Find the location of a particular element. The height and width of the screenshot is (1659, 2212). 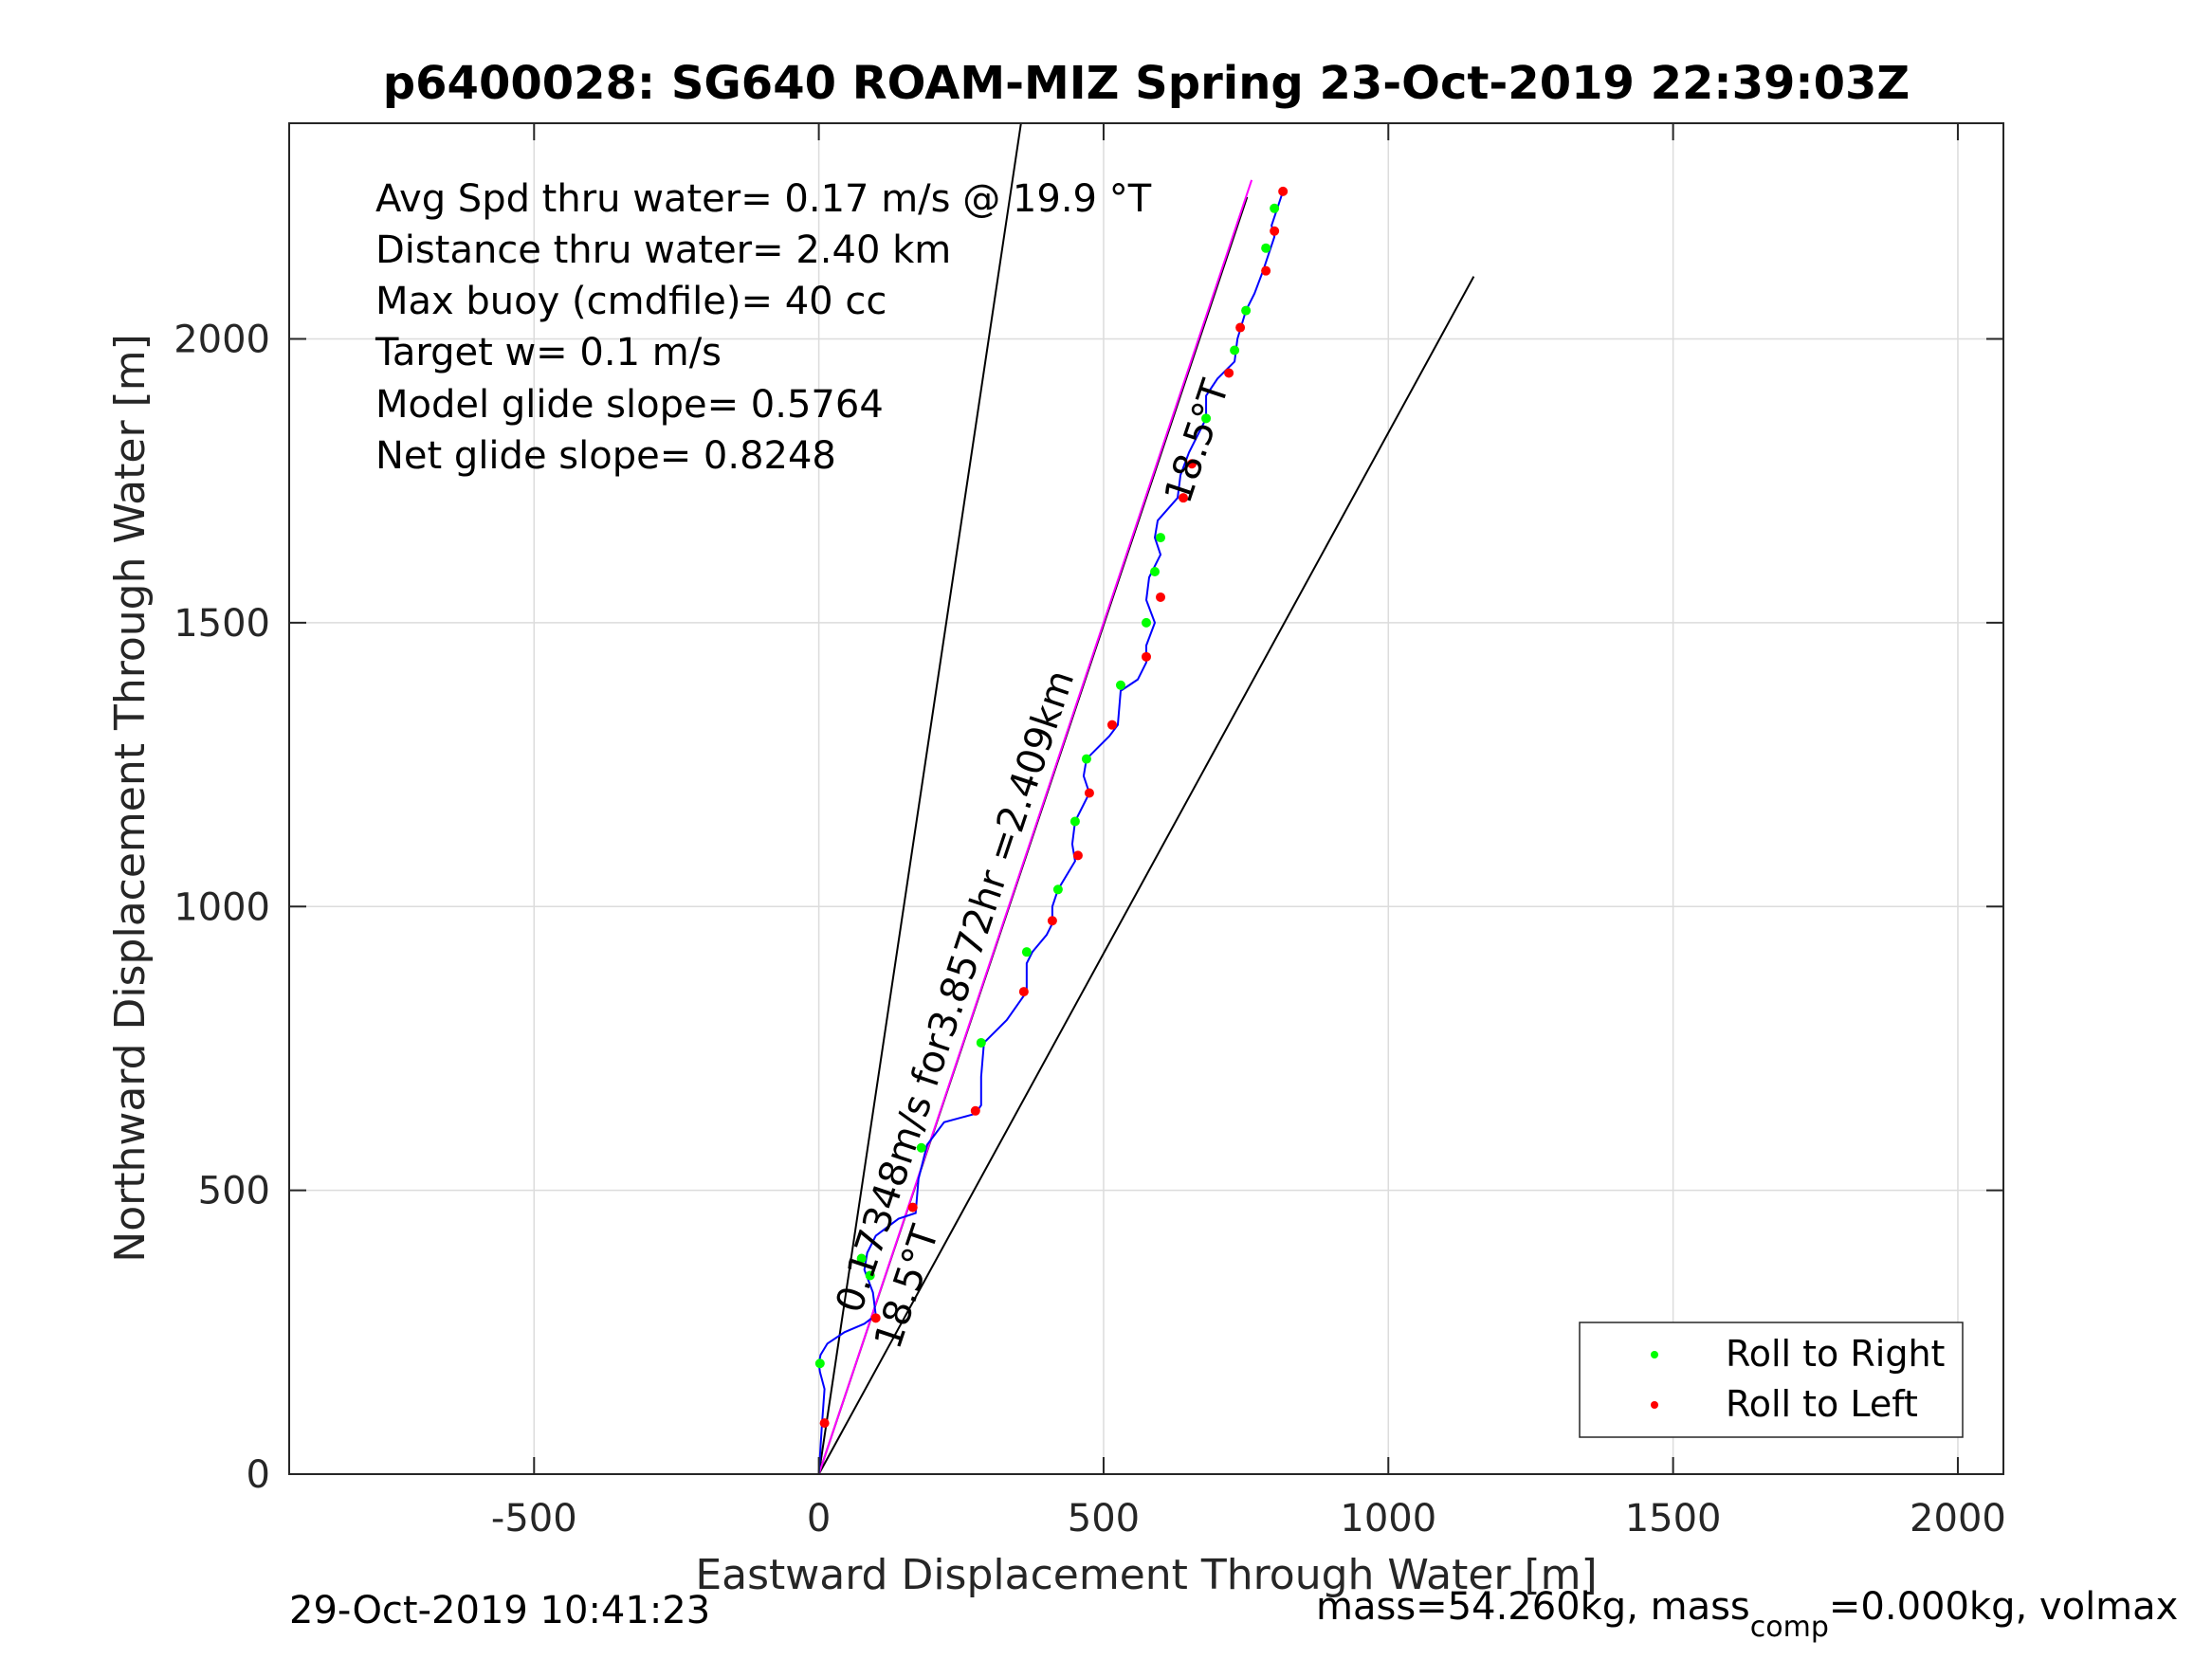

y-axis-label: Northward Displacement Through Water [m] is located at coordinates (130, 798).